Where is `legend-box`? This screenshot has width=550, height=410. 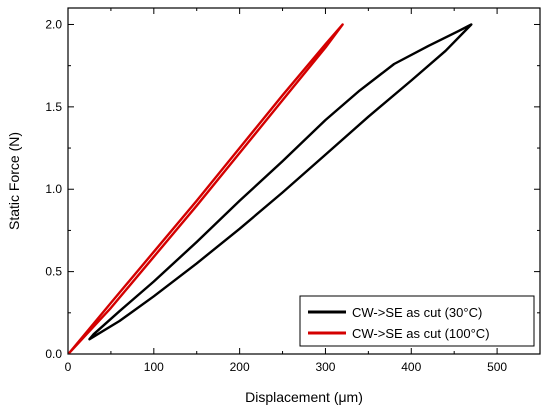 legend-box is located at coordinates (417, 321).